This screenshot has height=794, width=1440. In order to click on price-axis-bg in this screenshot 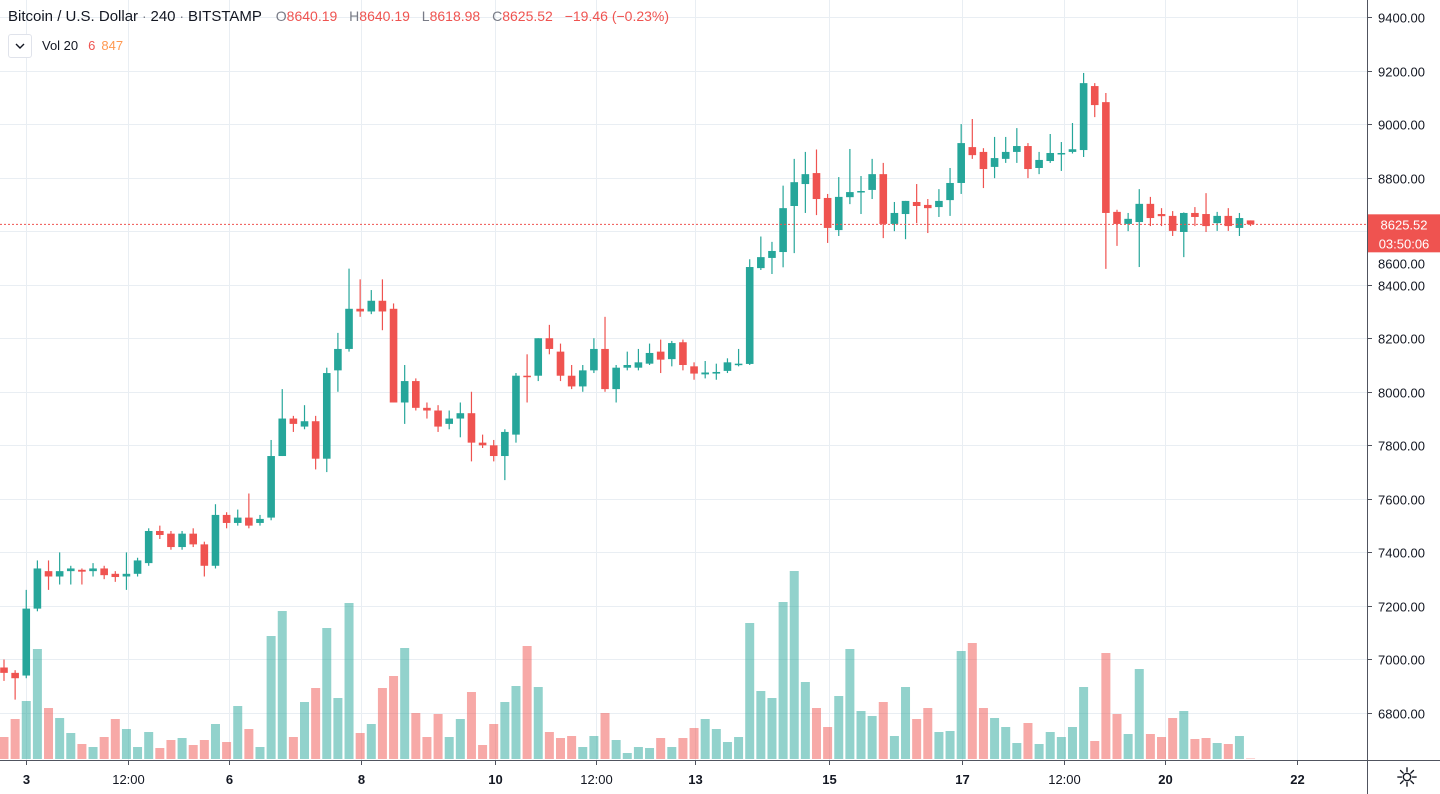, I will do `click(1403, 397)`.